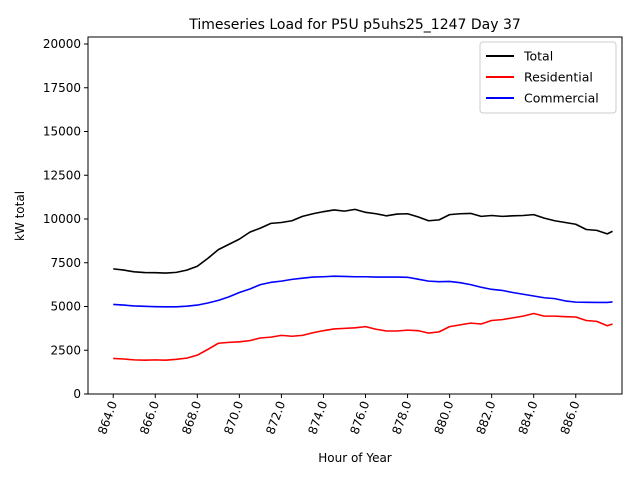 Image resolution: width=640 pixels, height=484 pixels. What do you see at coordinates (77, 394) in the screenshot?
I see `y-tick-label: 0` at bounding box center [77, 394].